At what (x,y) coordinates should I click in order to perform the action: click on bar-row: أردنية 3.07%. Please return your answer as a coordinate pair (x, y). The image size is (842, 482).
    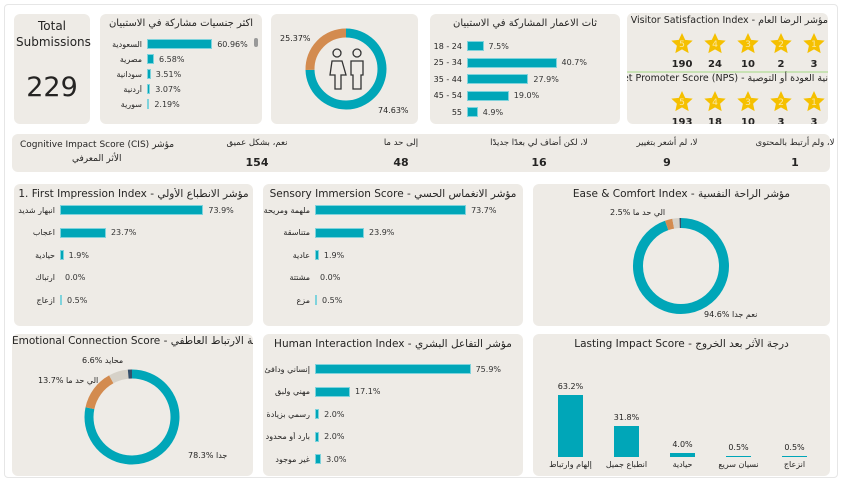
    Looking at the image, I should click on (140, 89).